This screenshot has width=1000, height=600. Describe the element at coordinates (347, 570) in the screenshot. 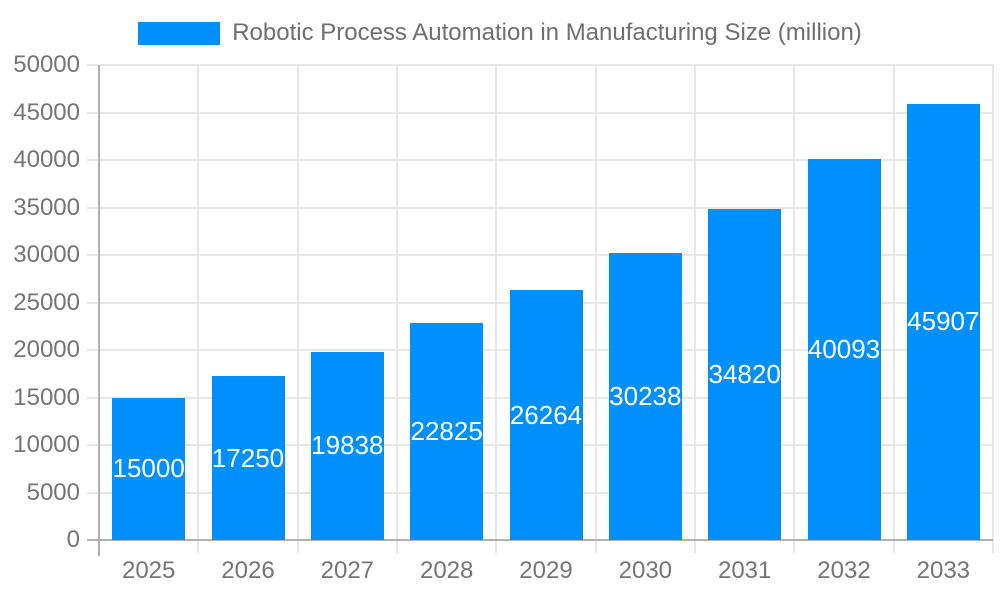

I see `x-tick-label: 2027` at that location.